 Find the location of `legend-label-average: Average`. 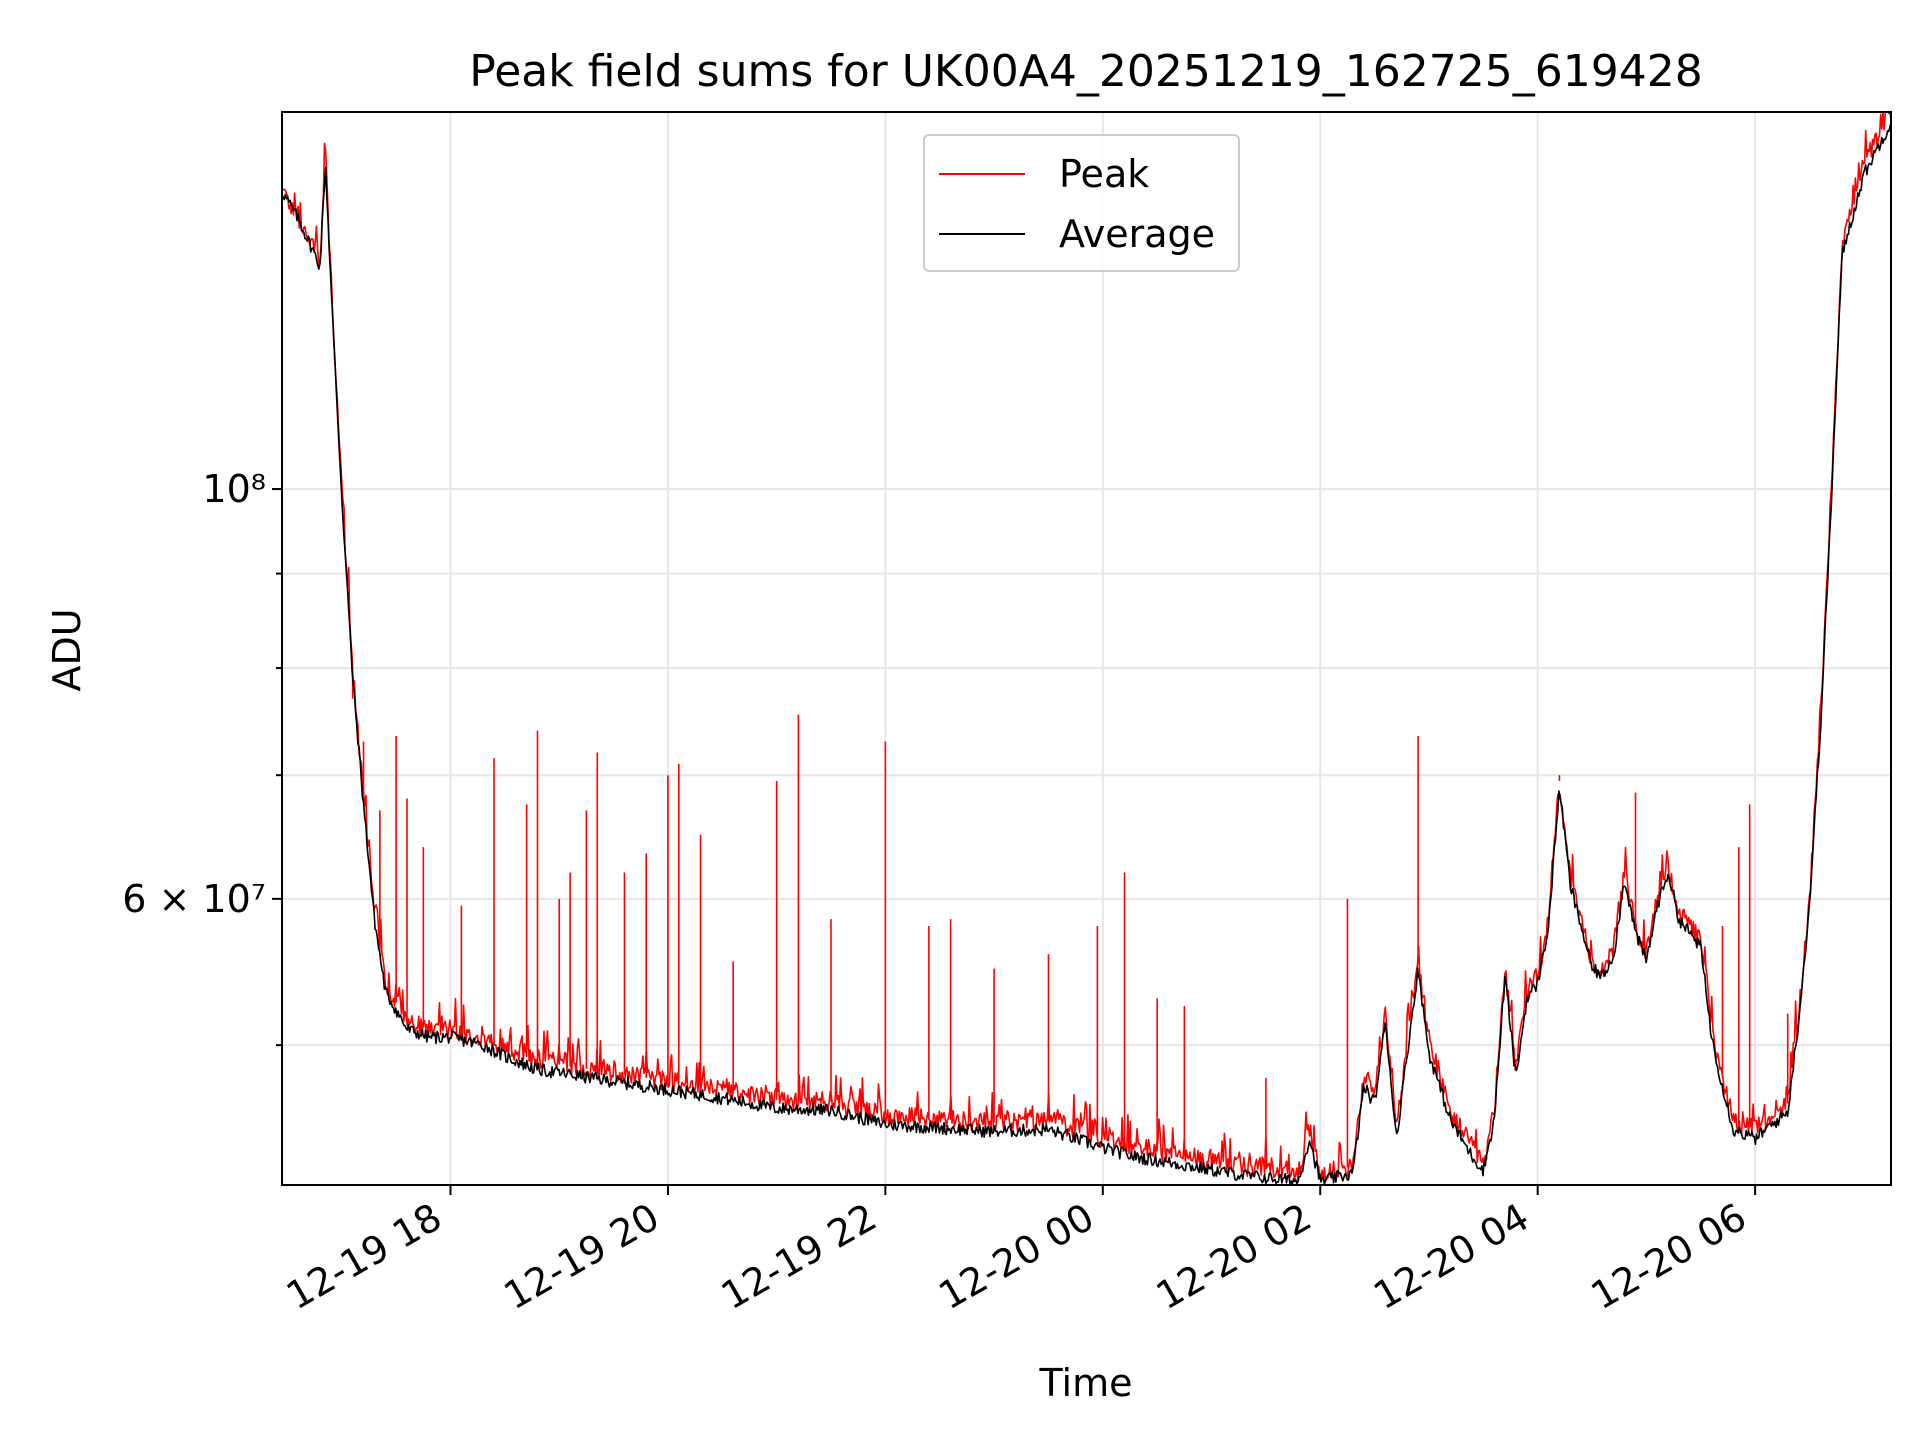

legend-label-average: Average is located at coordinates (1137, 234).